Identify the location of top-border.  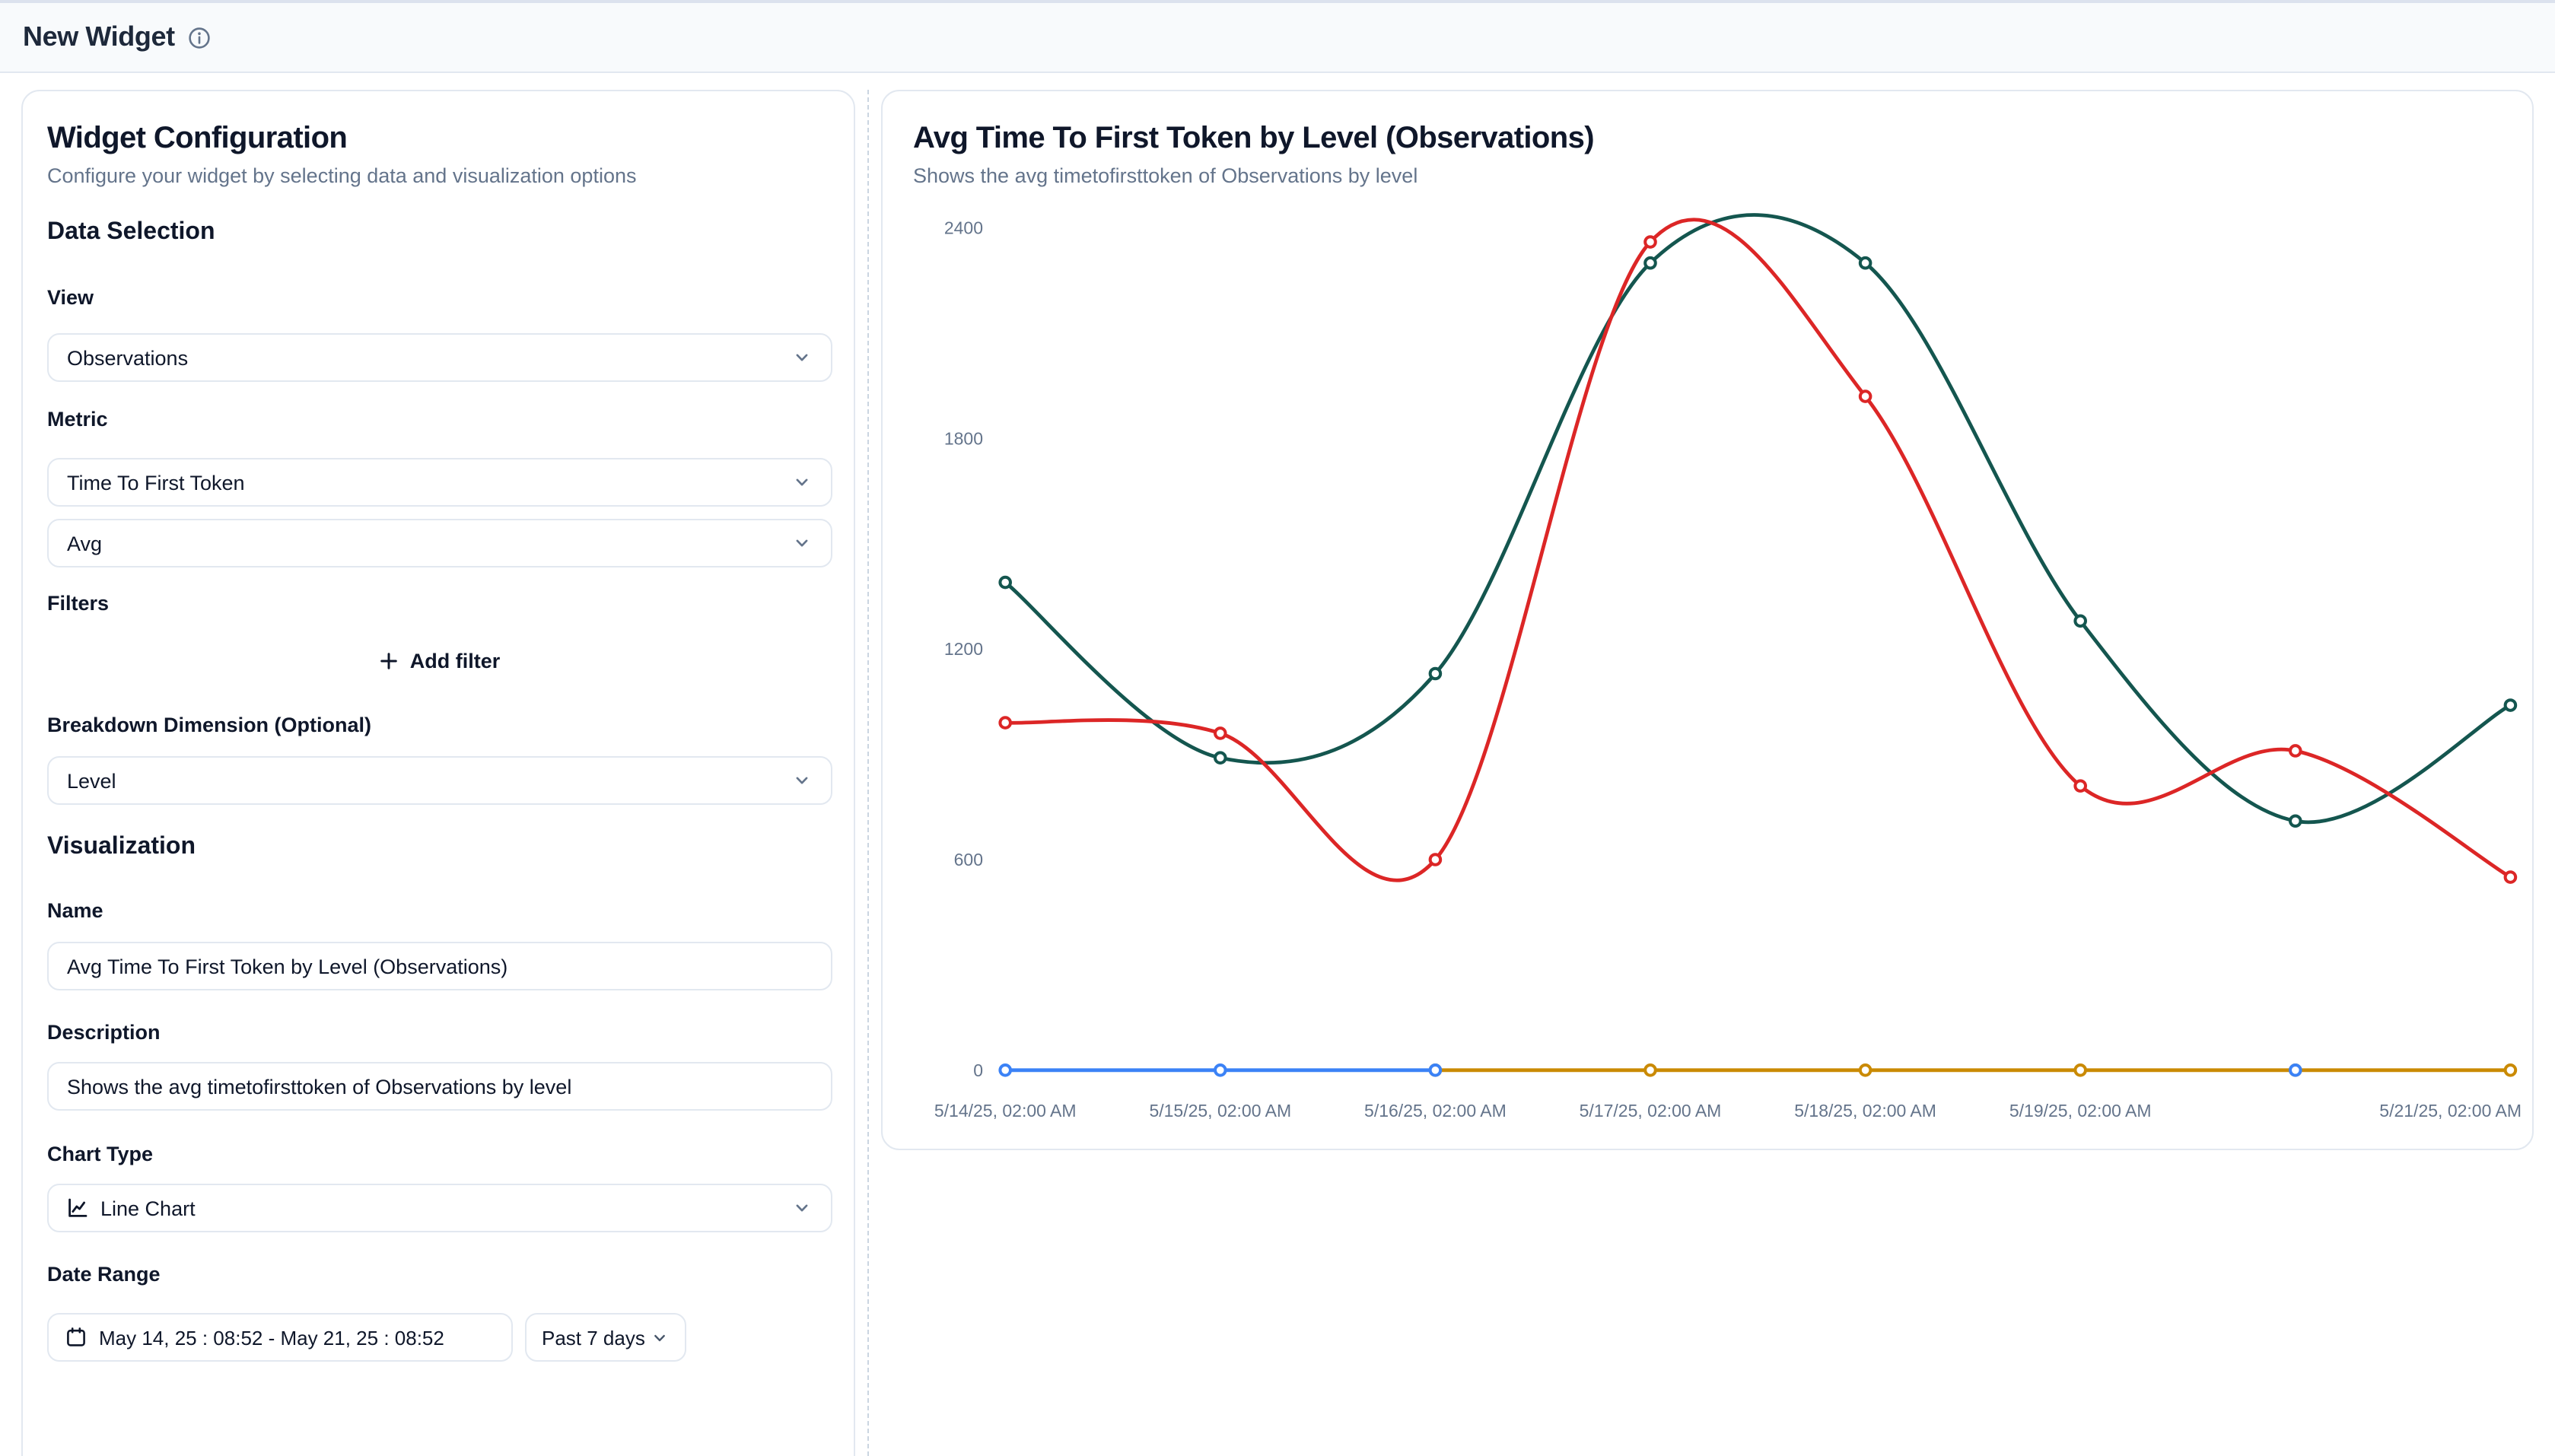
(1277, 1).